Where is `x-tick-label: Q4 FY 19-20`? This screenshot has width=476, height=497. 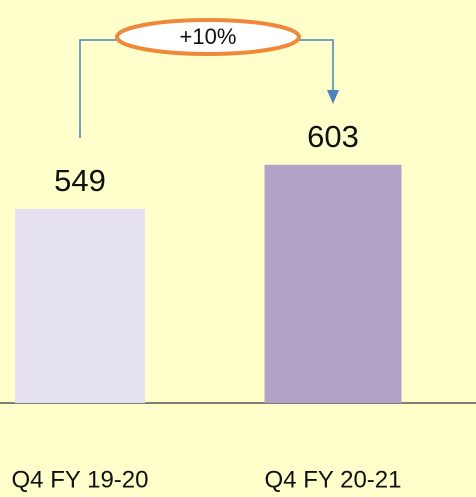
x-tick-label: Q4 FY 19-20 is located at coordinates (80, 479).